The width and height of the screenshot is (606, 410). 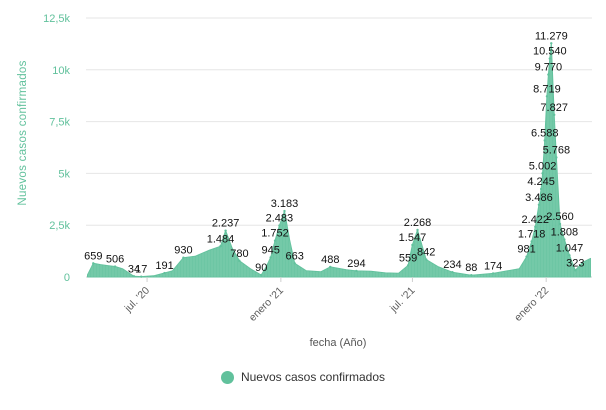 I want to click on data-label: 930, so click(x=183, y=251).